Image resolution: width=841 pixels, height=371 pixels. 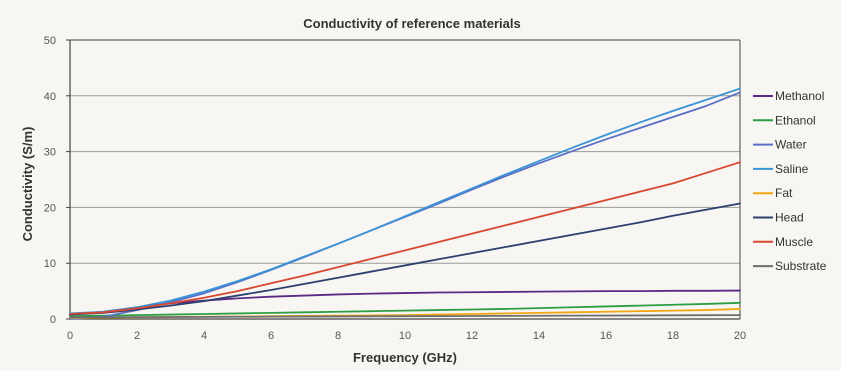 I want to click on x-tick-label-0: 0, so click(x=70, y=336).